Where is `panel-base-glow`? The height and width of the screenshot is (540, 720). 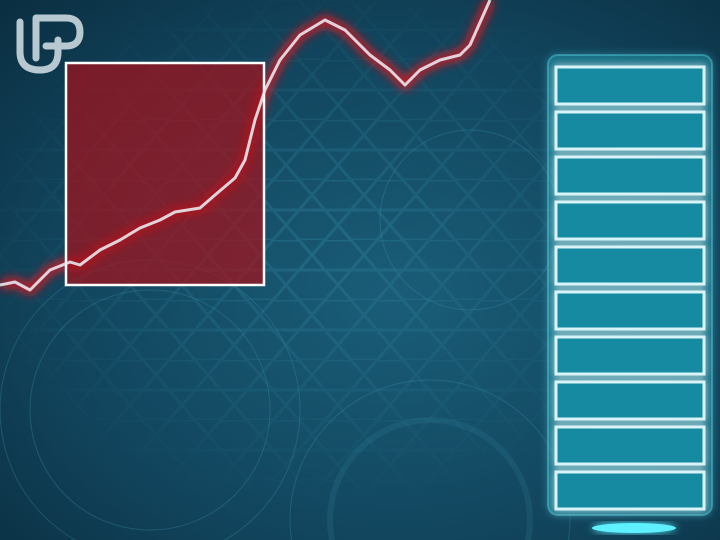 panel-base-glow is located at coordinates (634, 528).